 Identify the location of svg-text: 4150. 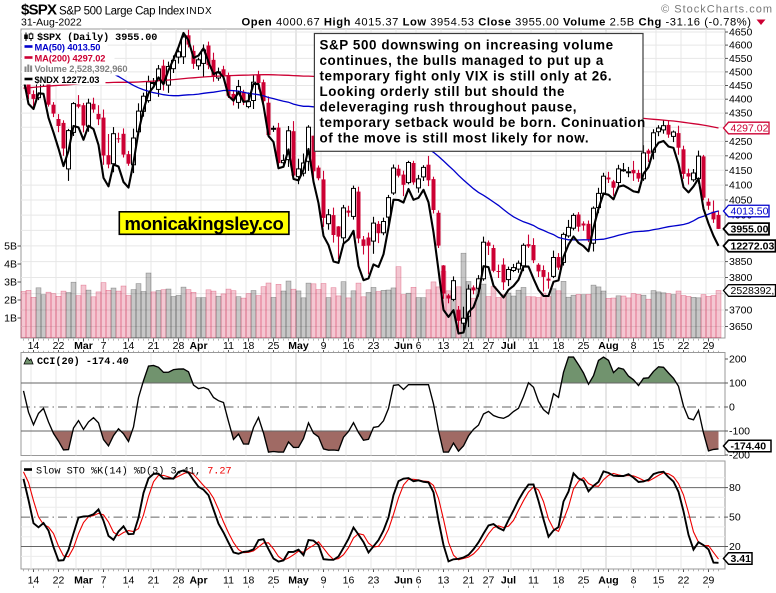
(741, 171).